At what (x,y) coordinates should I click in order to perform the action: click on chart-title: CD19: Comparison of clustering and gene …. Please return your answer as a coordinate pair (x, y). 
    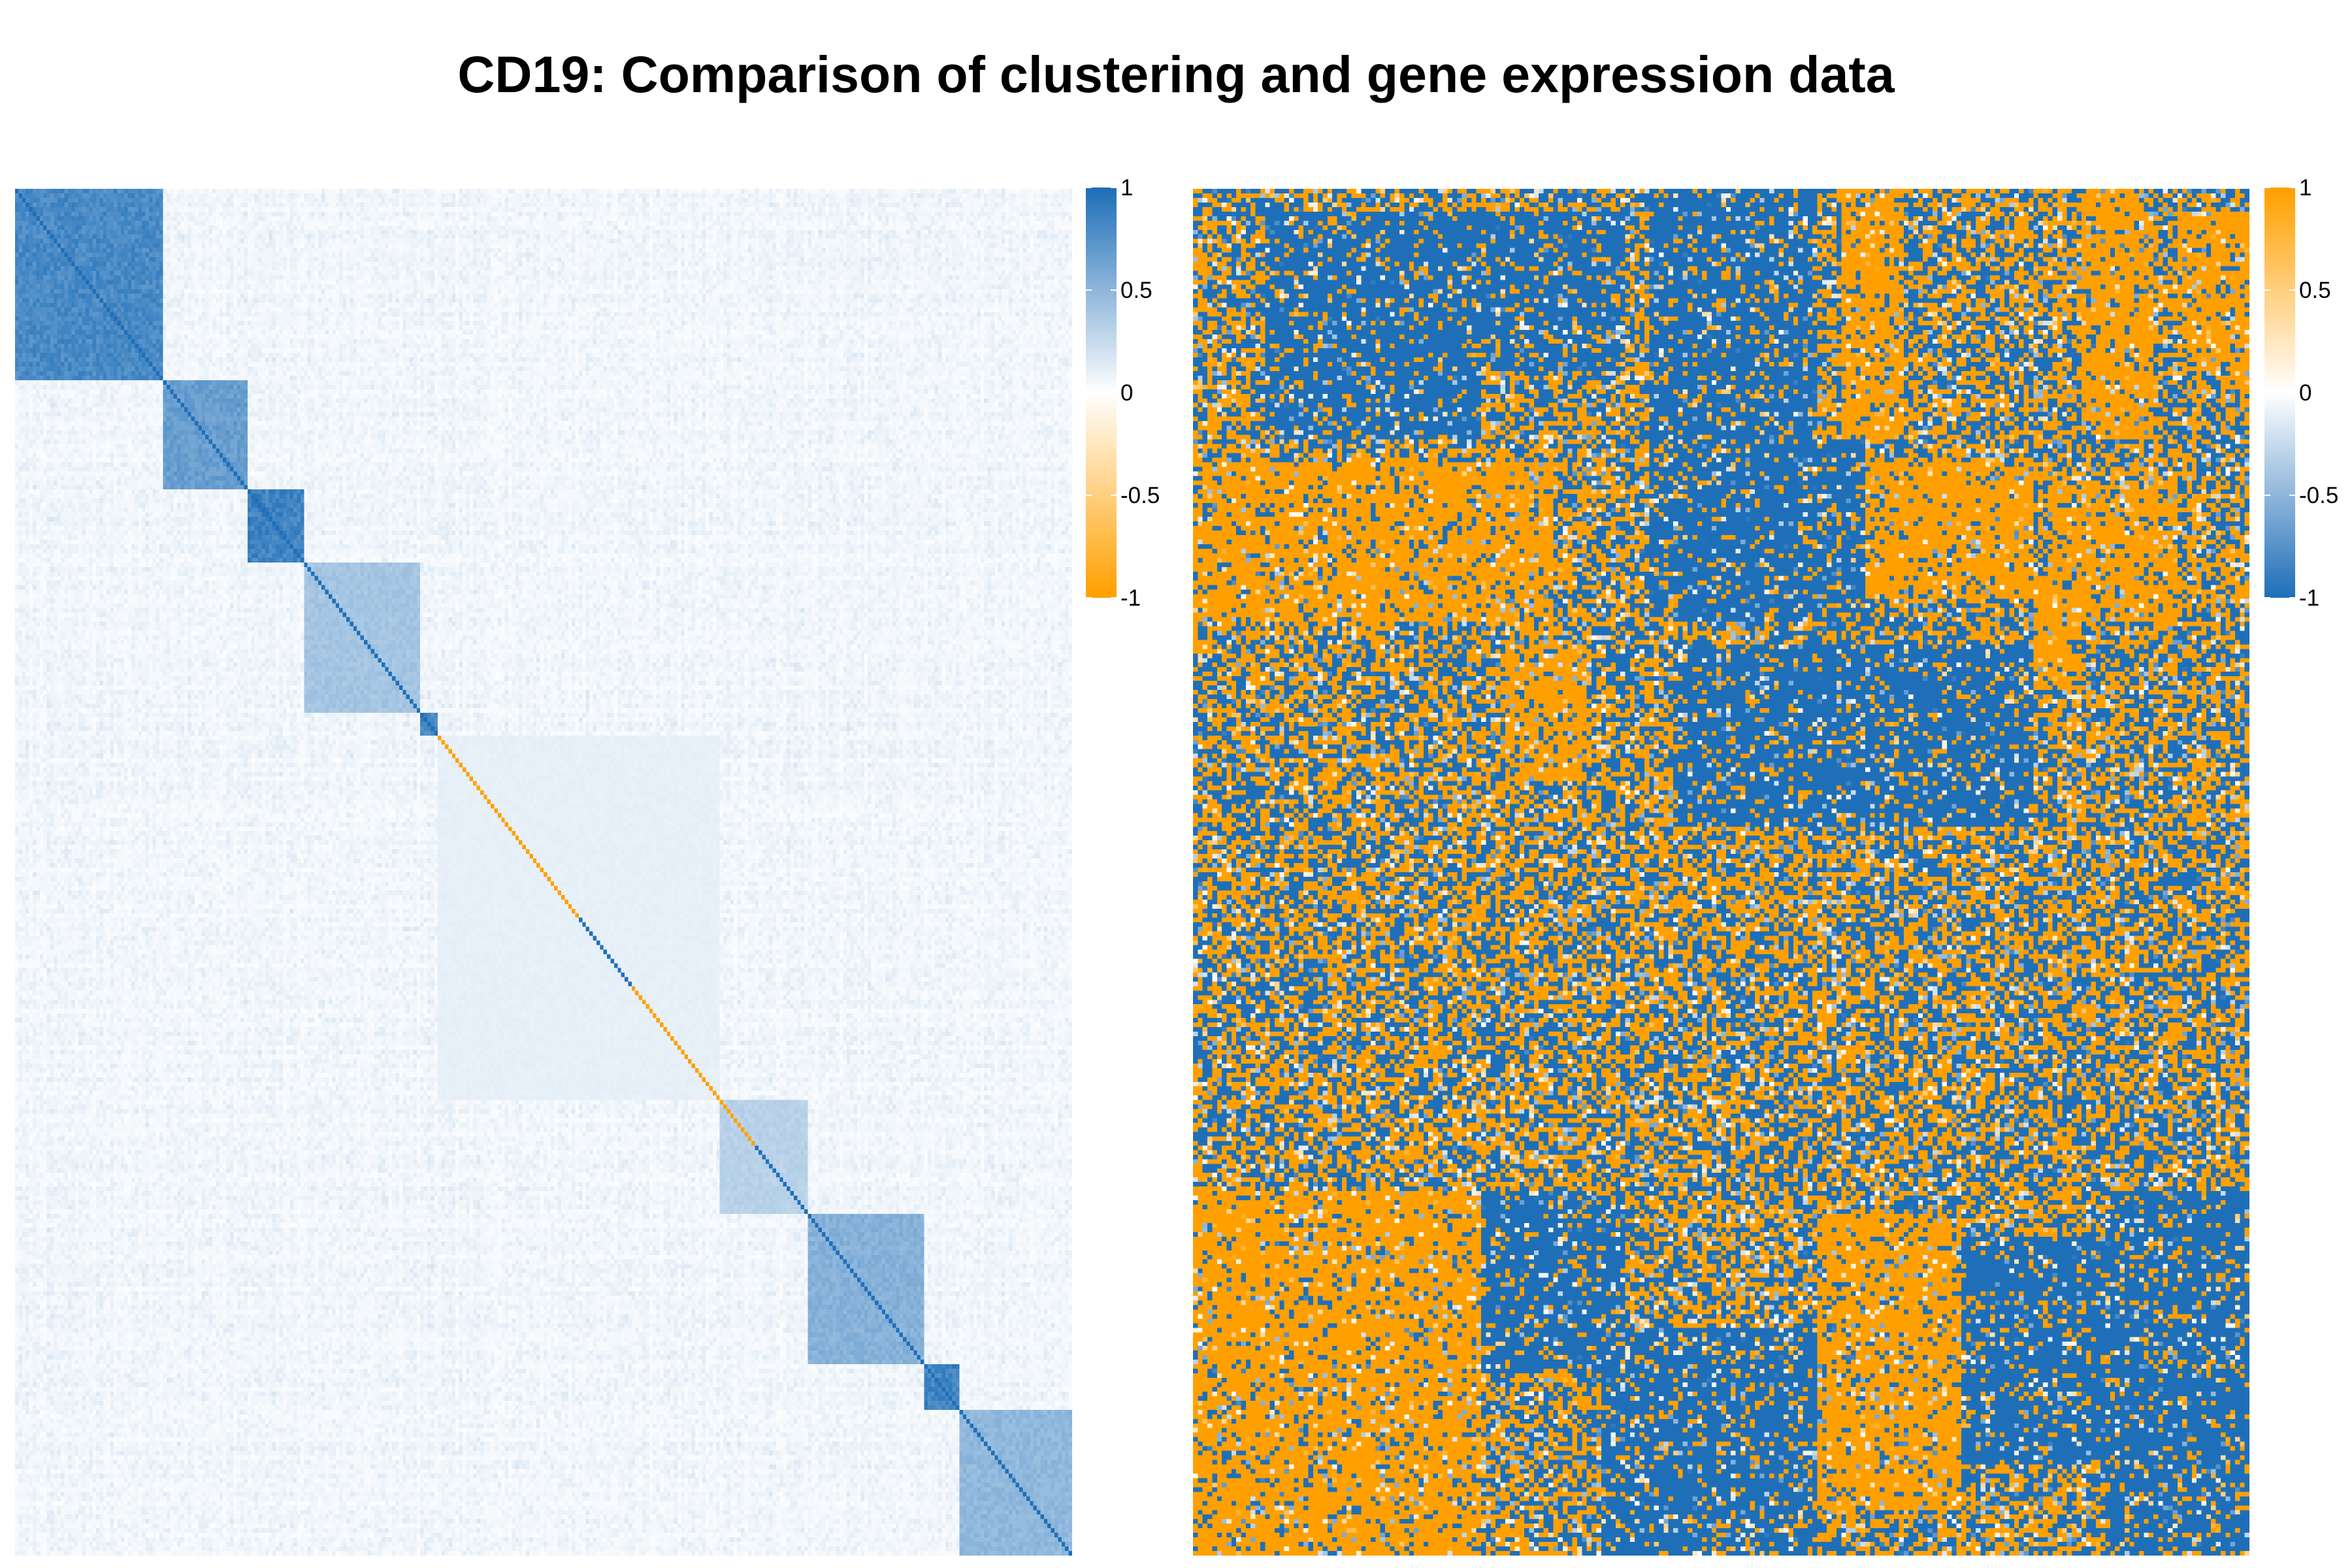
    Looking at the image, I should click on (1176, 74).